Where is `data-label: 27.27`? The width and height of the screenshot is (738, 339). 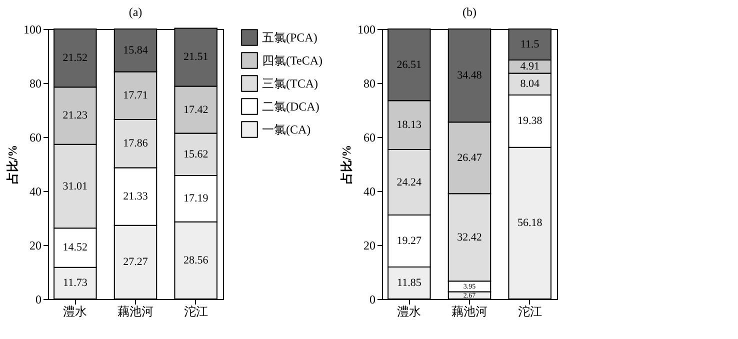
data-label: 27.27 is located at coordinates (135, 262).